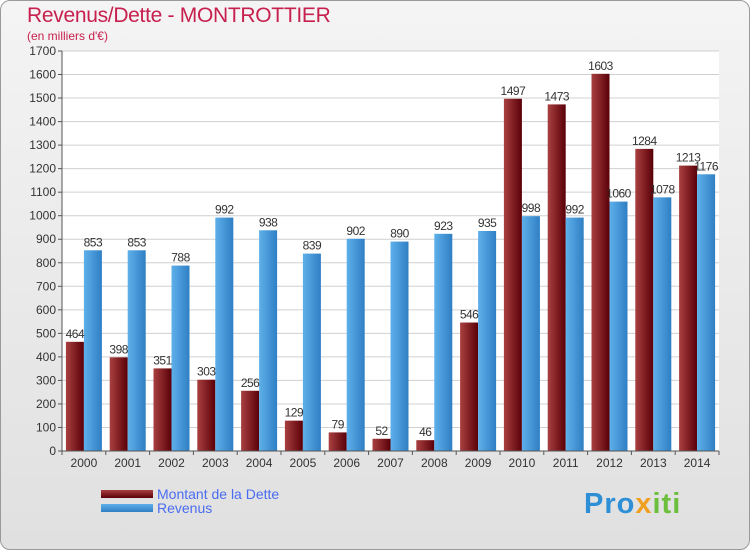 This screenshot has height=550, width=750. I want to click on data-label-revenus: 1176, so click(706, 166).